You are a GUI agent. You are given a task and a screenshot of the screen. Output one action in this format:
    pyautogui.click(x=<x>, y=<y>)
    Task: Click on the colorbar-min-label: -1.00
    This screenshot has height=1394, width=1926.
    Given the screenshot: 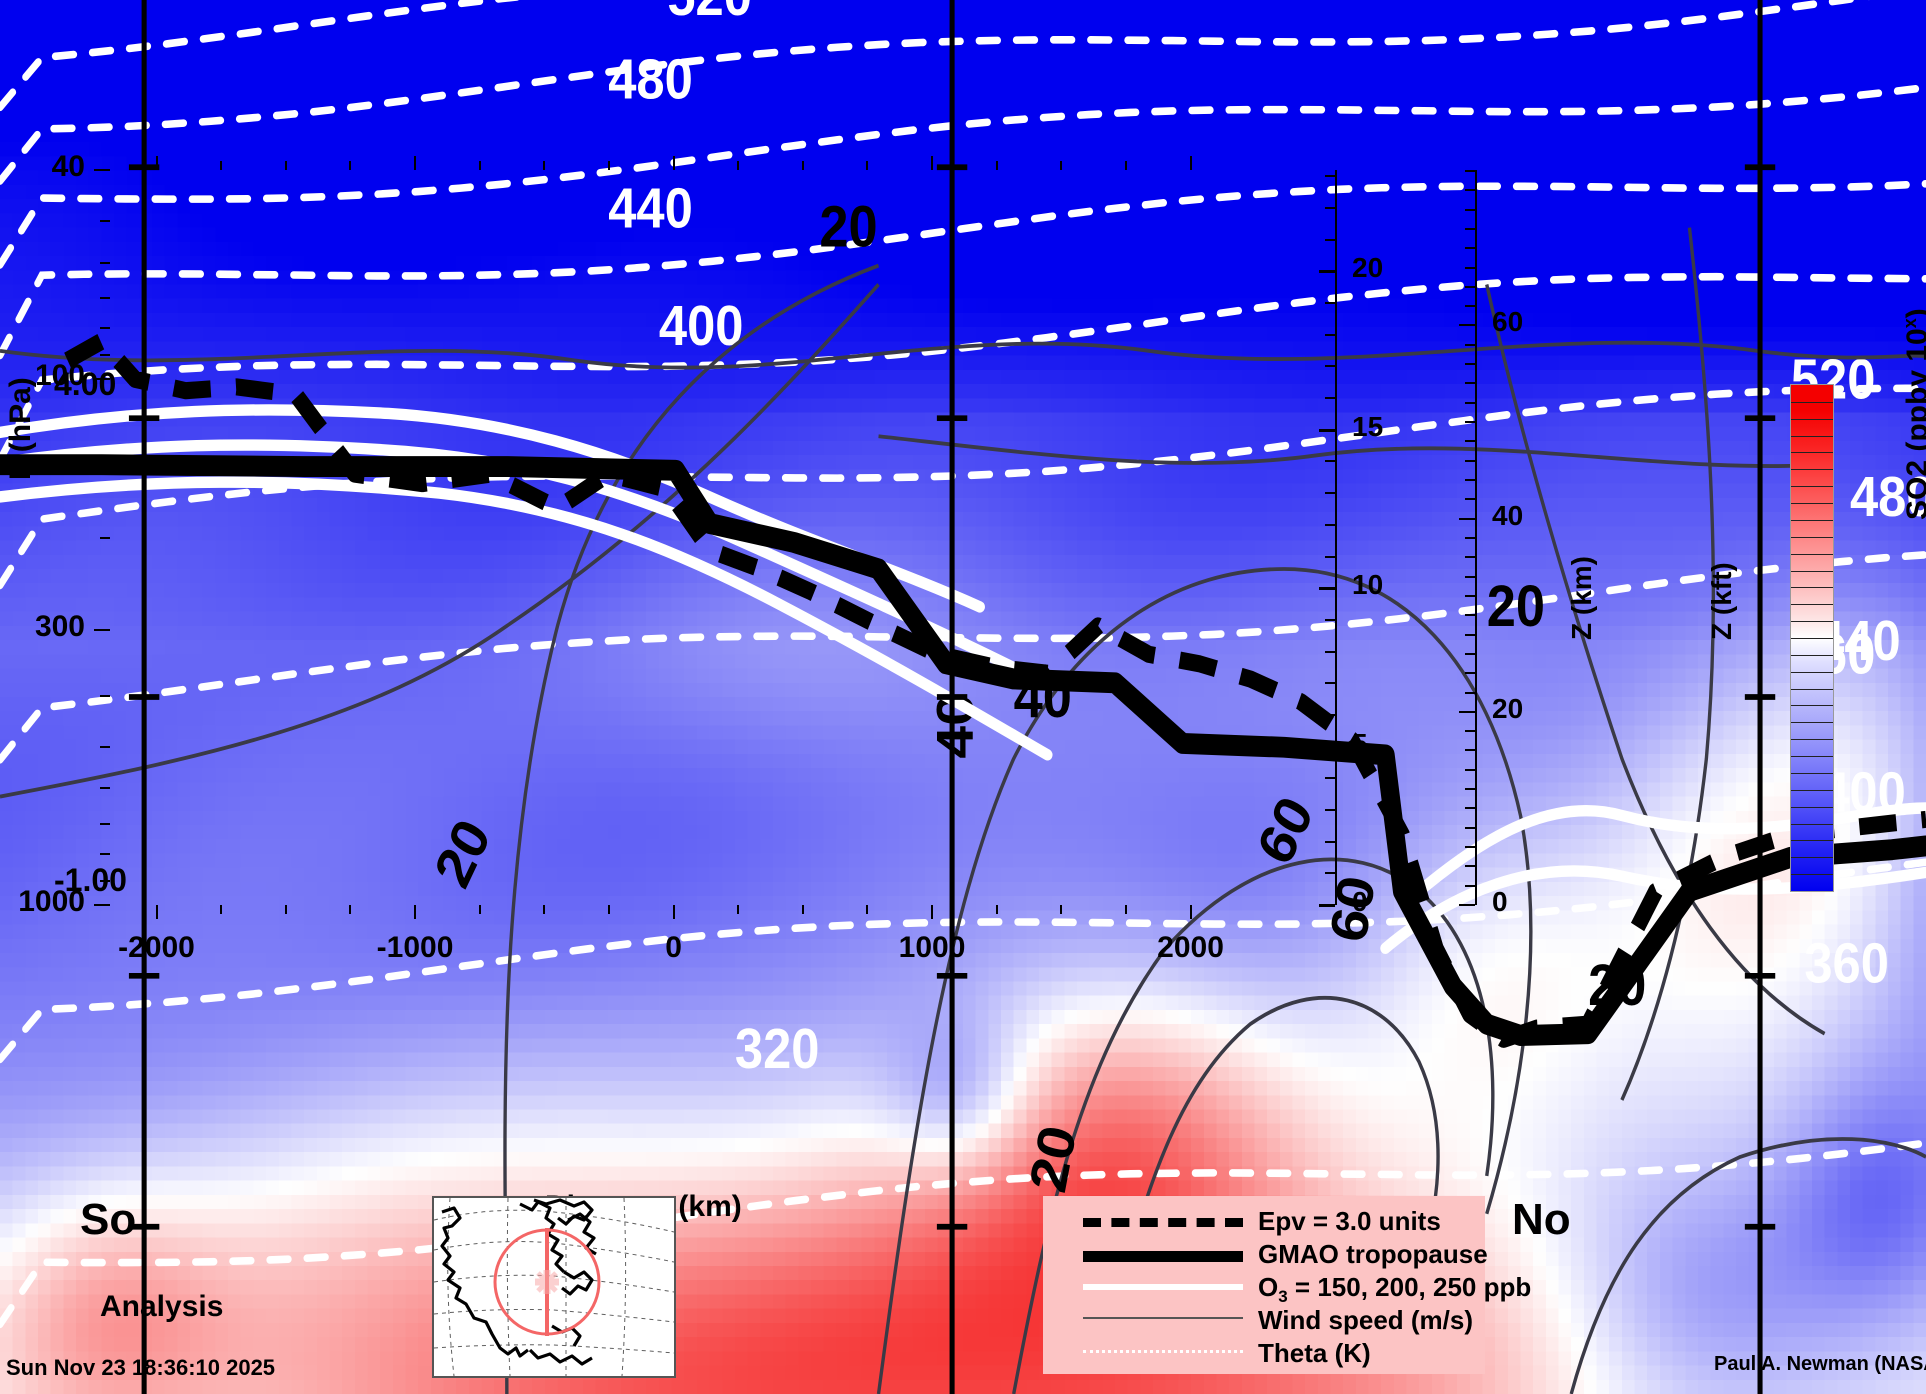 What is the action you would take?
    pyautogui.click(x=90, y=880)
    